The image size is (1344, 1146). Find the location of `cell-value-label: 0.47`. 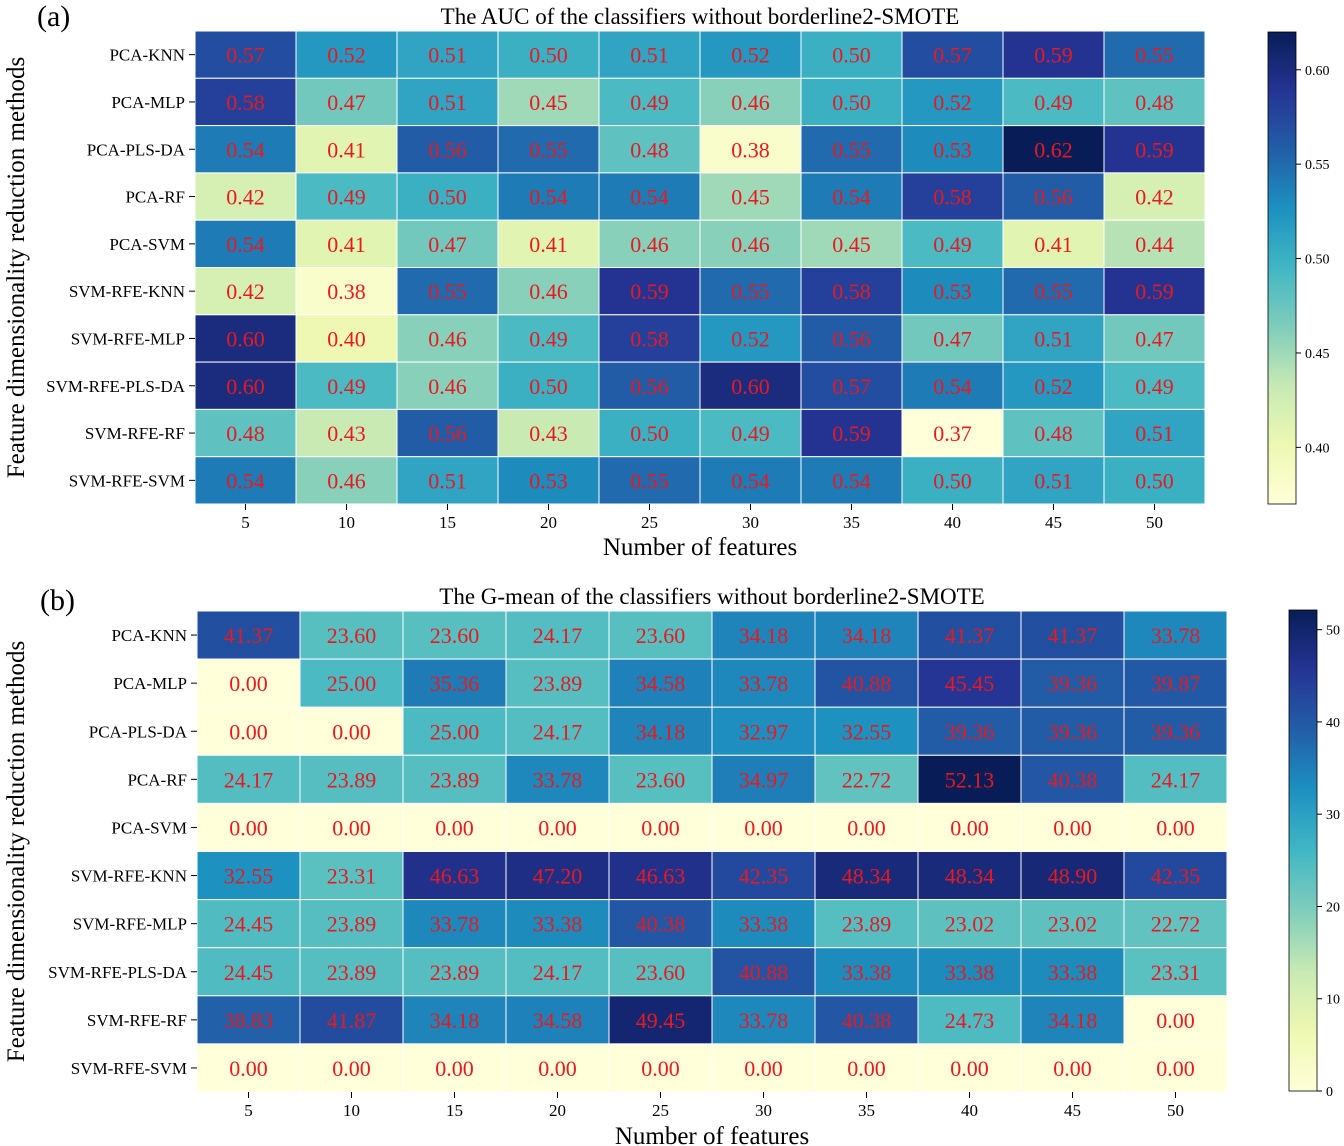

cell-value-label: 0.47 is located at coordinates (447, 244).